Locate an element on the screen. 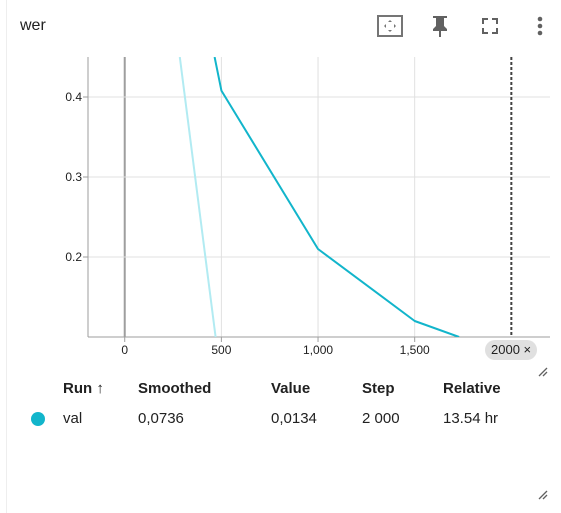  y-tick-label: 0.3 is located at coordinates (73, 177).